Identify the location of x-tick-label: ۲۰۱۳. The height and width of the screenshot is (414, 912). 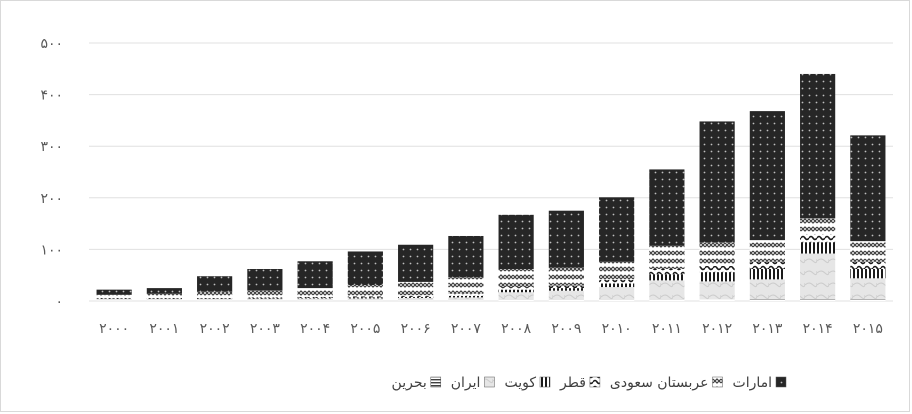
(767, 329).